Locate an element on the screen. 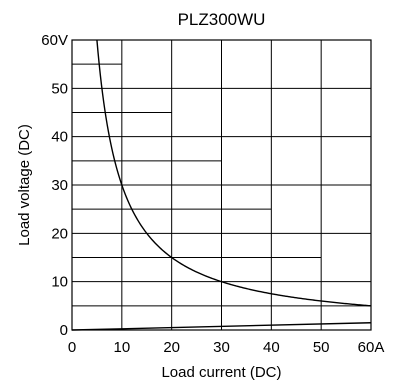 The image size is (399, 383). x-tick-label: 0 is located at coordinates (72, 347).